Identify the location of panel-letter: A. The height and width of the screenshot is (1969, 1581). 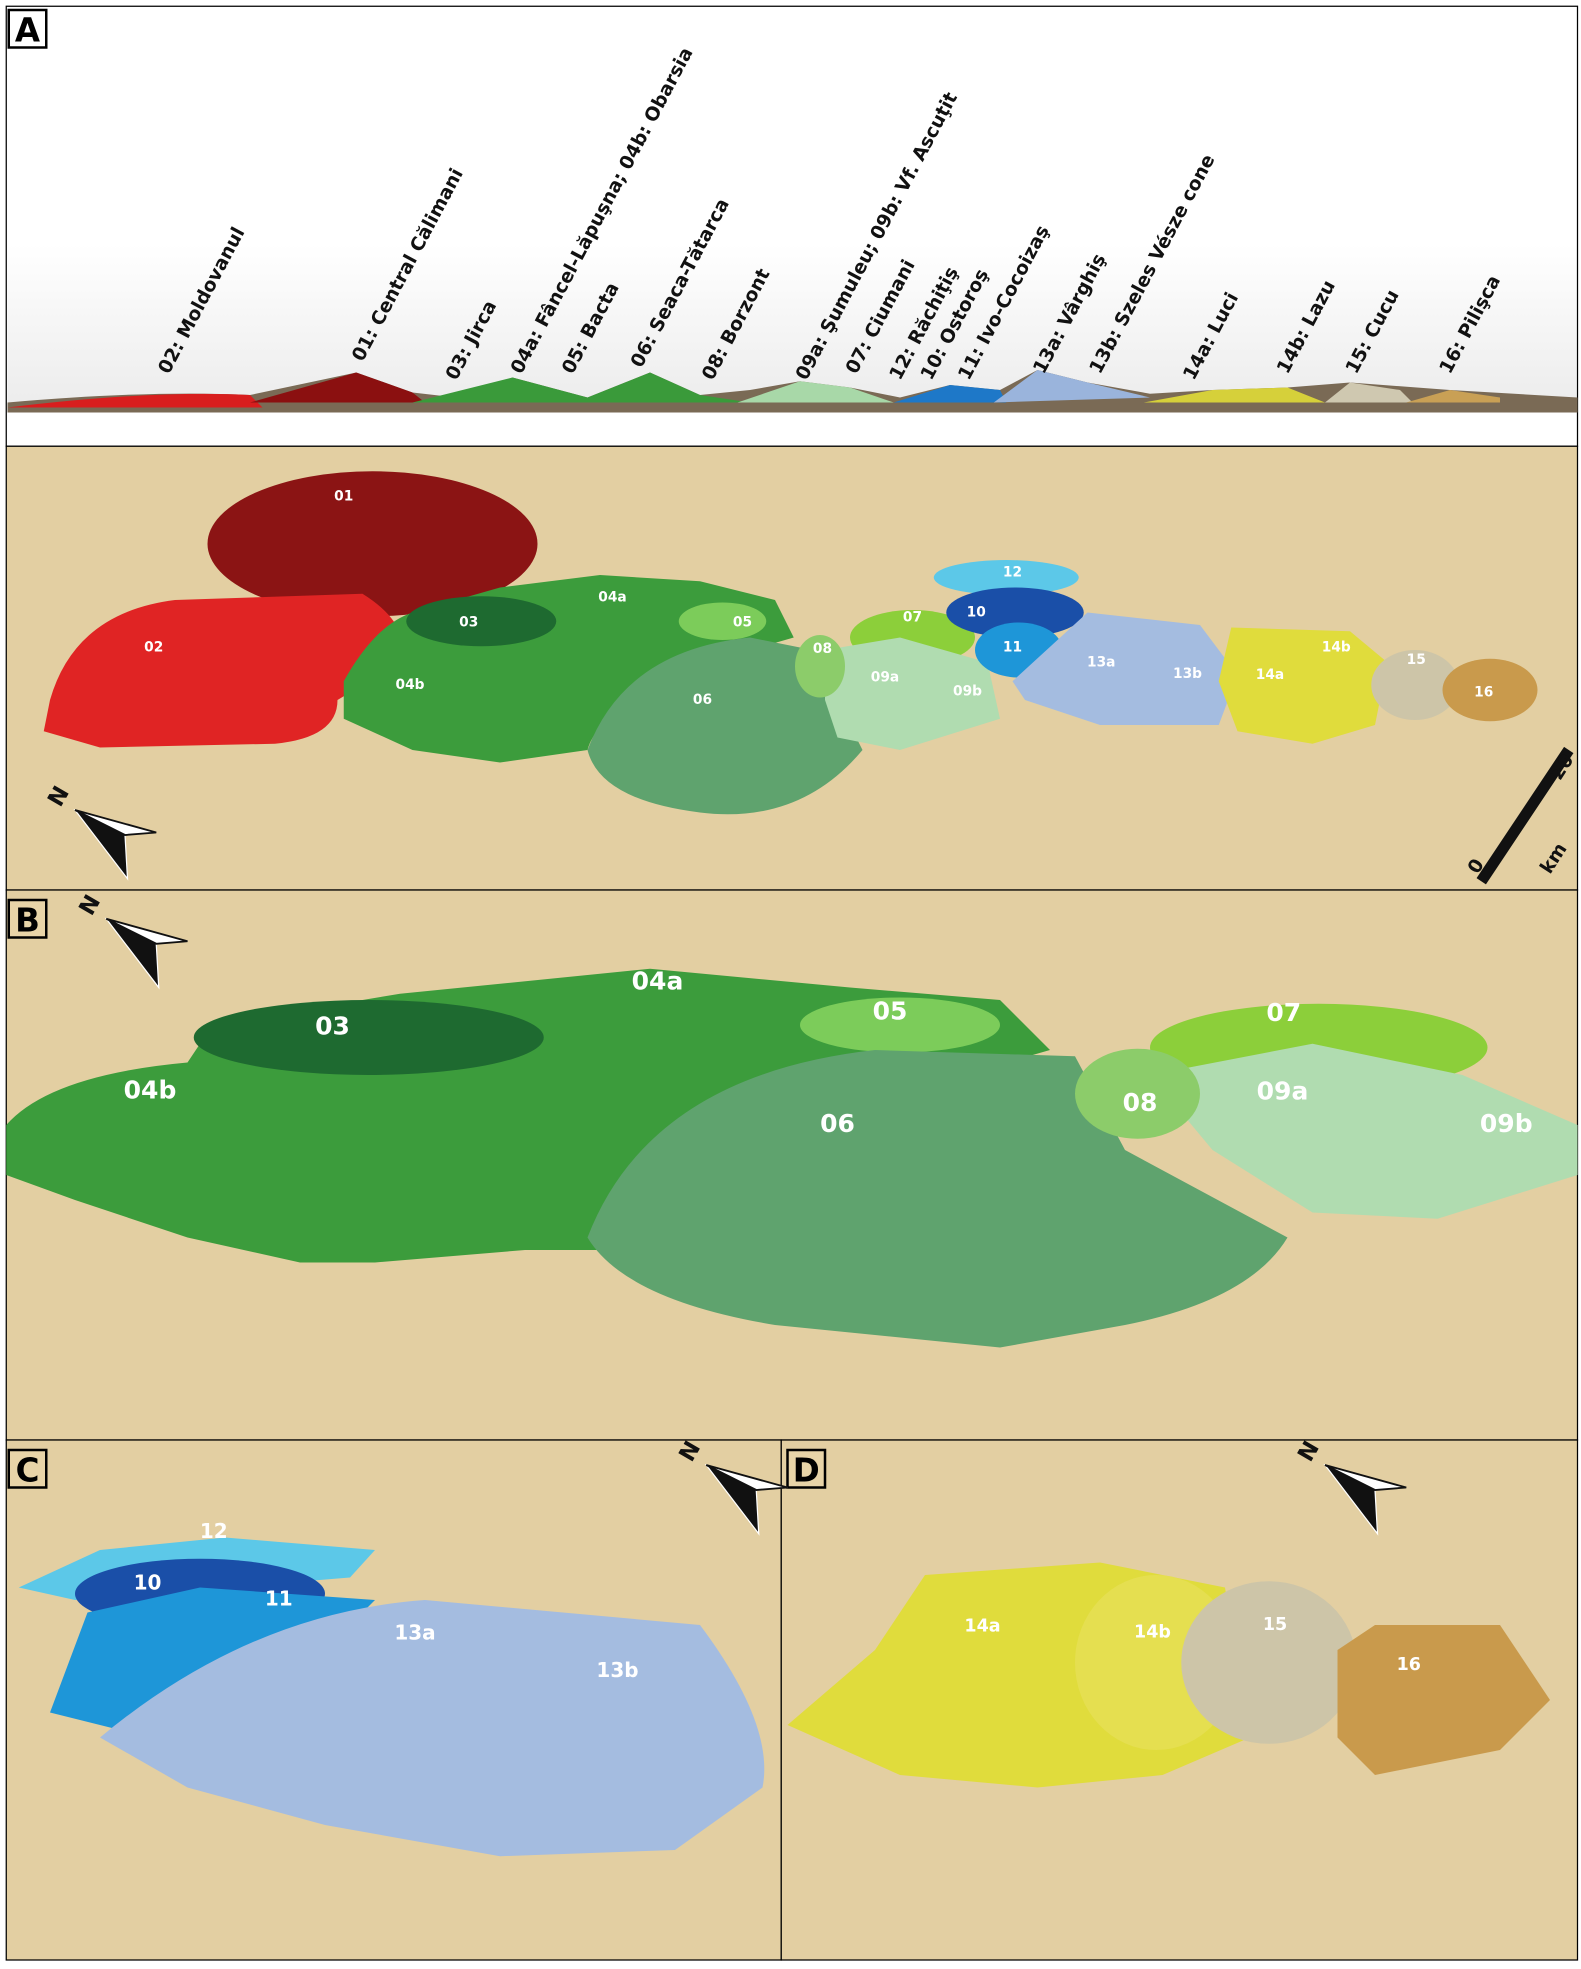
(27, 30).